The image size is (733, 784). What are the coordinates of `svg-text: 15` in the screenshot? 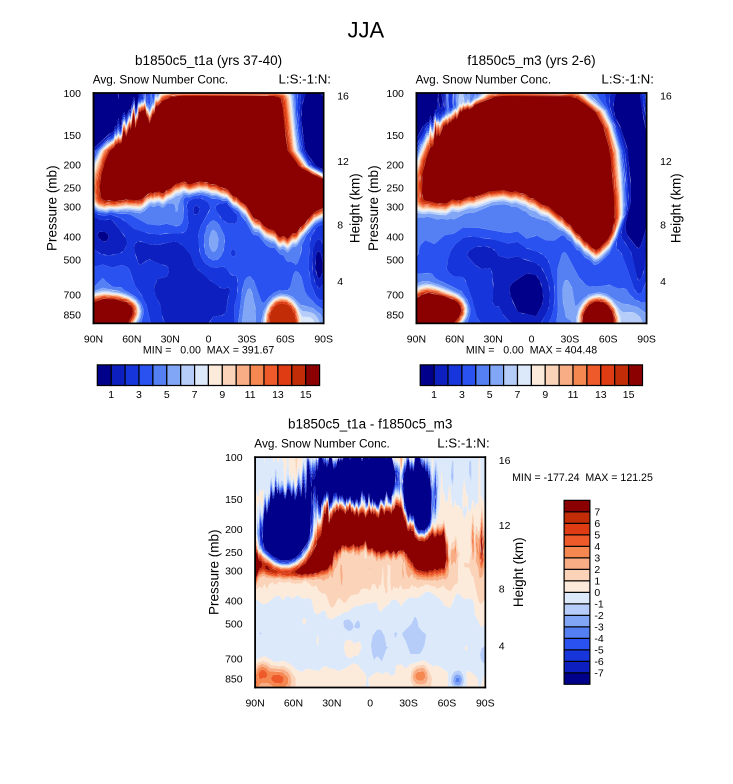 It's located at (306, 395).